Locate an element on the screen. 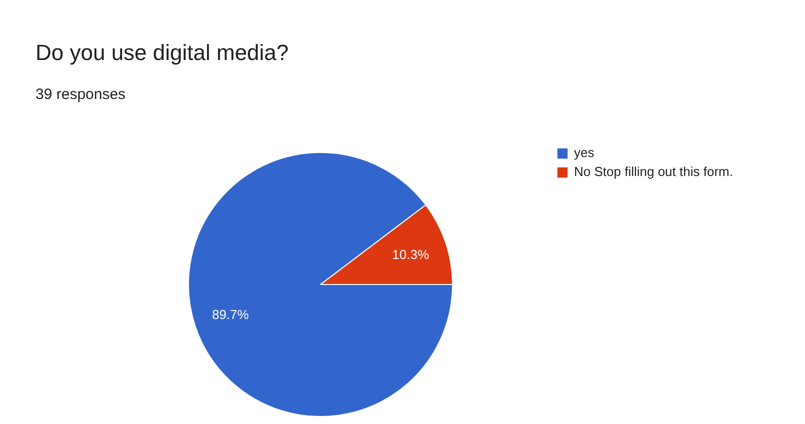 Image resolution: width=805 pixels, height=424 pixels. chart-title: Do you use digital media? is located at coordinates (162, 52).